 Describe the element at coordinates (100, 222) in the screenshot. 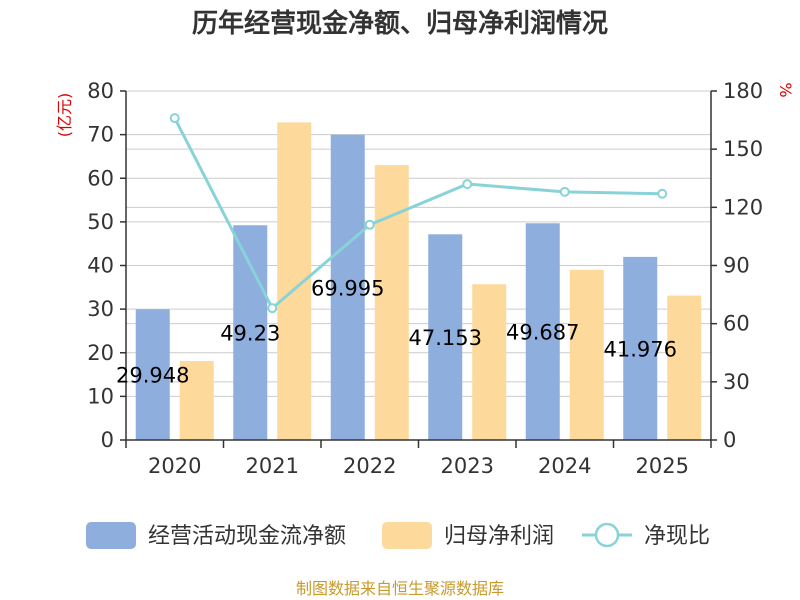

I see `left-axis-tick-label: 50` at that location.